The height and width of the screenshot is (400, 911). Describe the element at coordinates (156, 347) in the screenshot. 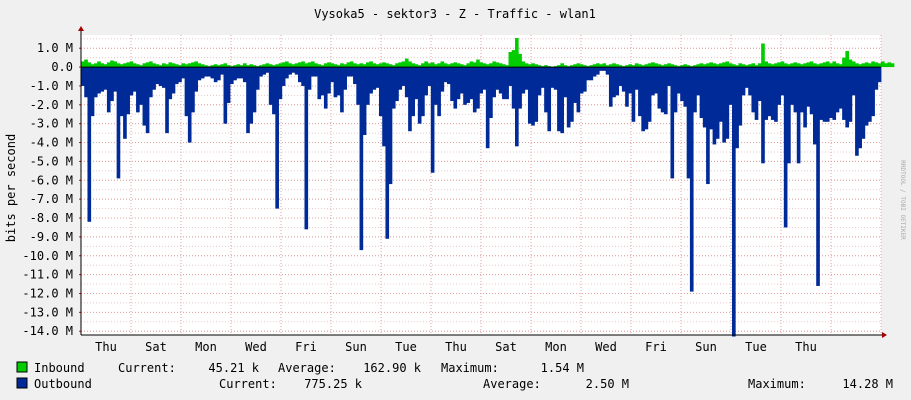

I see `x-tick-label: Sat` at that location.